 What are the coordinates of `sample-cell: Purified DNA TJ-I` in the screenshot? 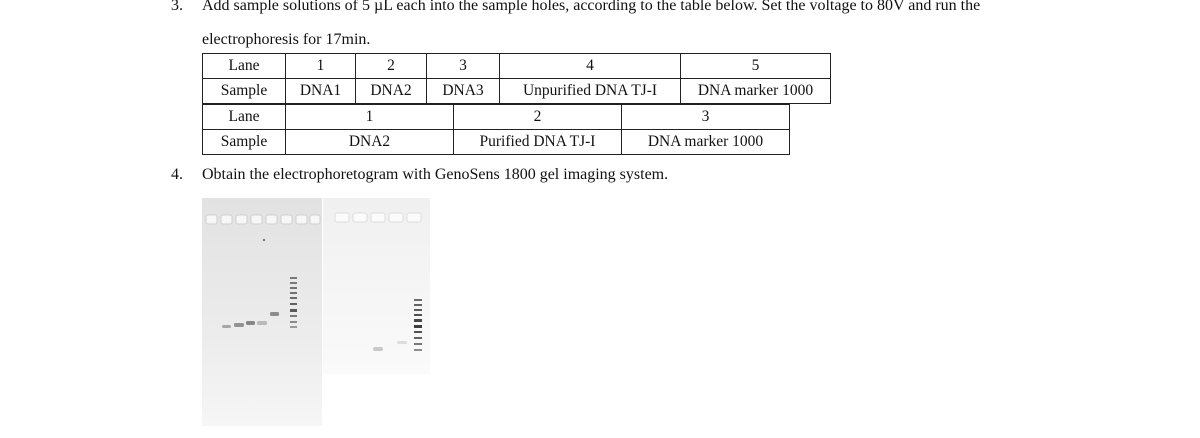 It's located at (537, 142).